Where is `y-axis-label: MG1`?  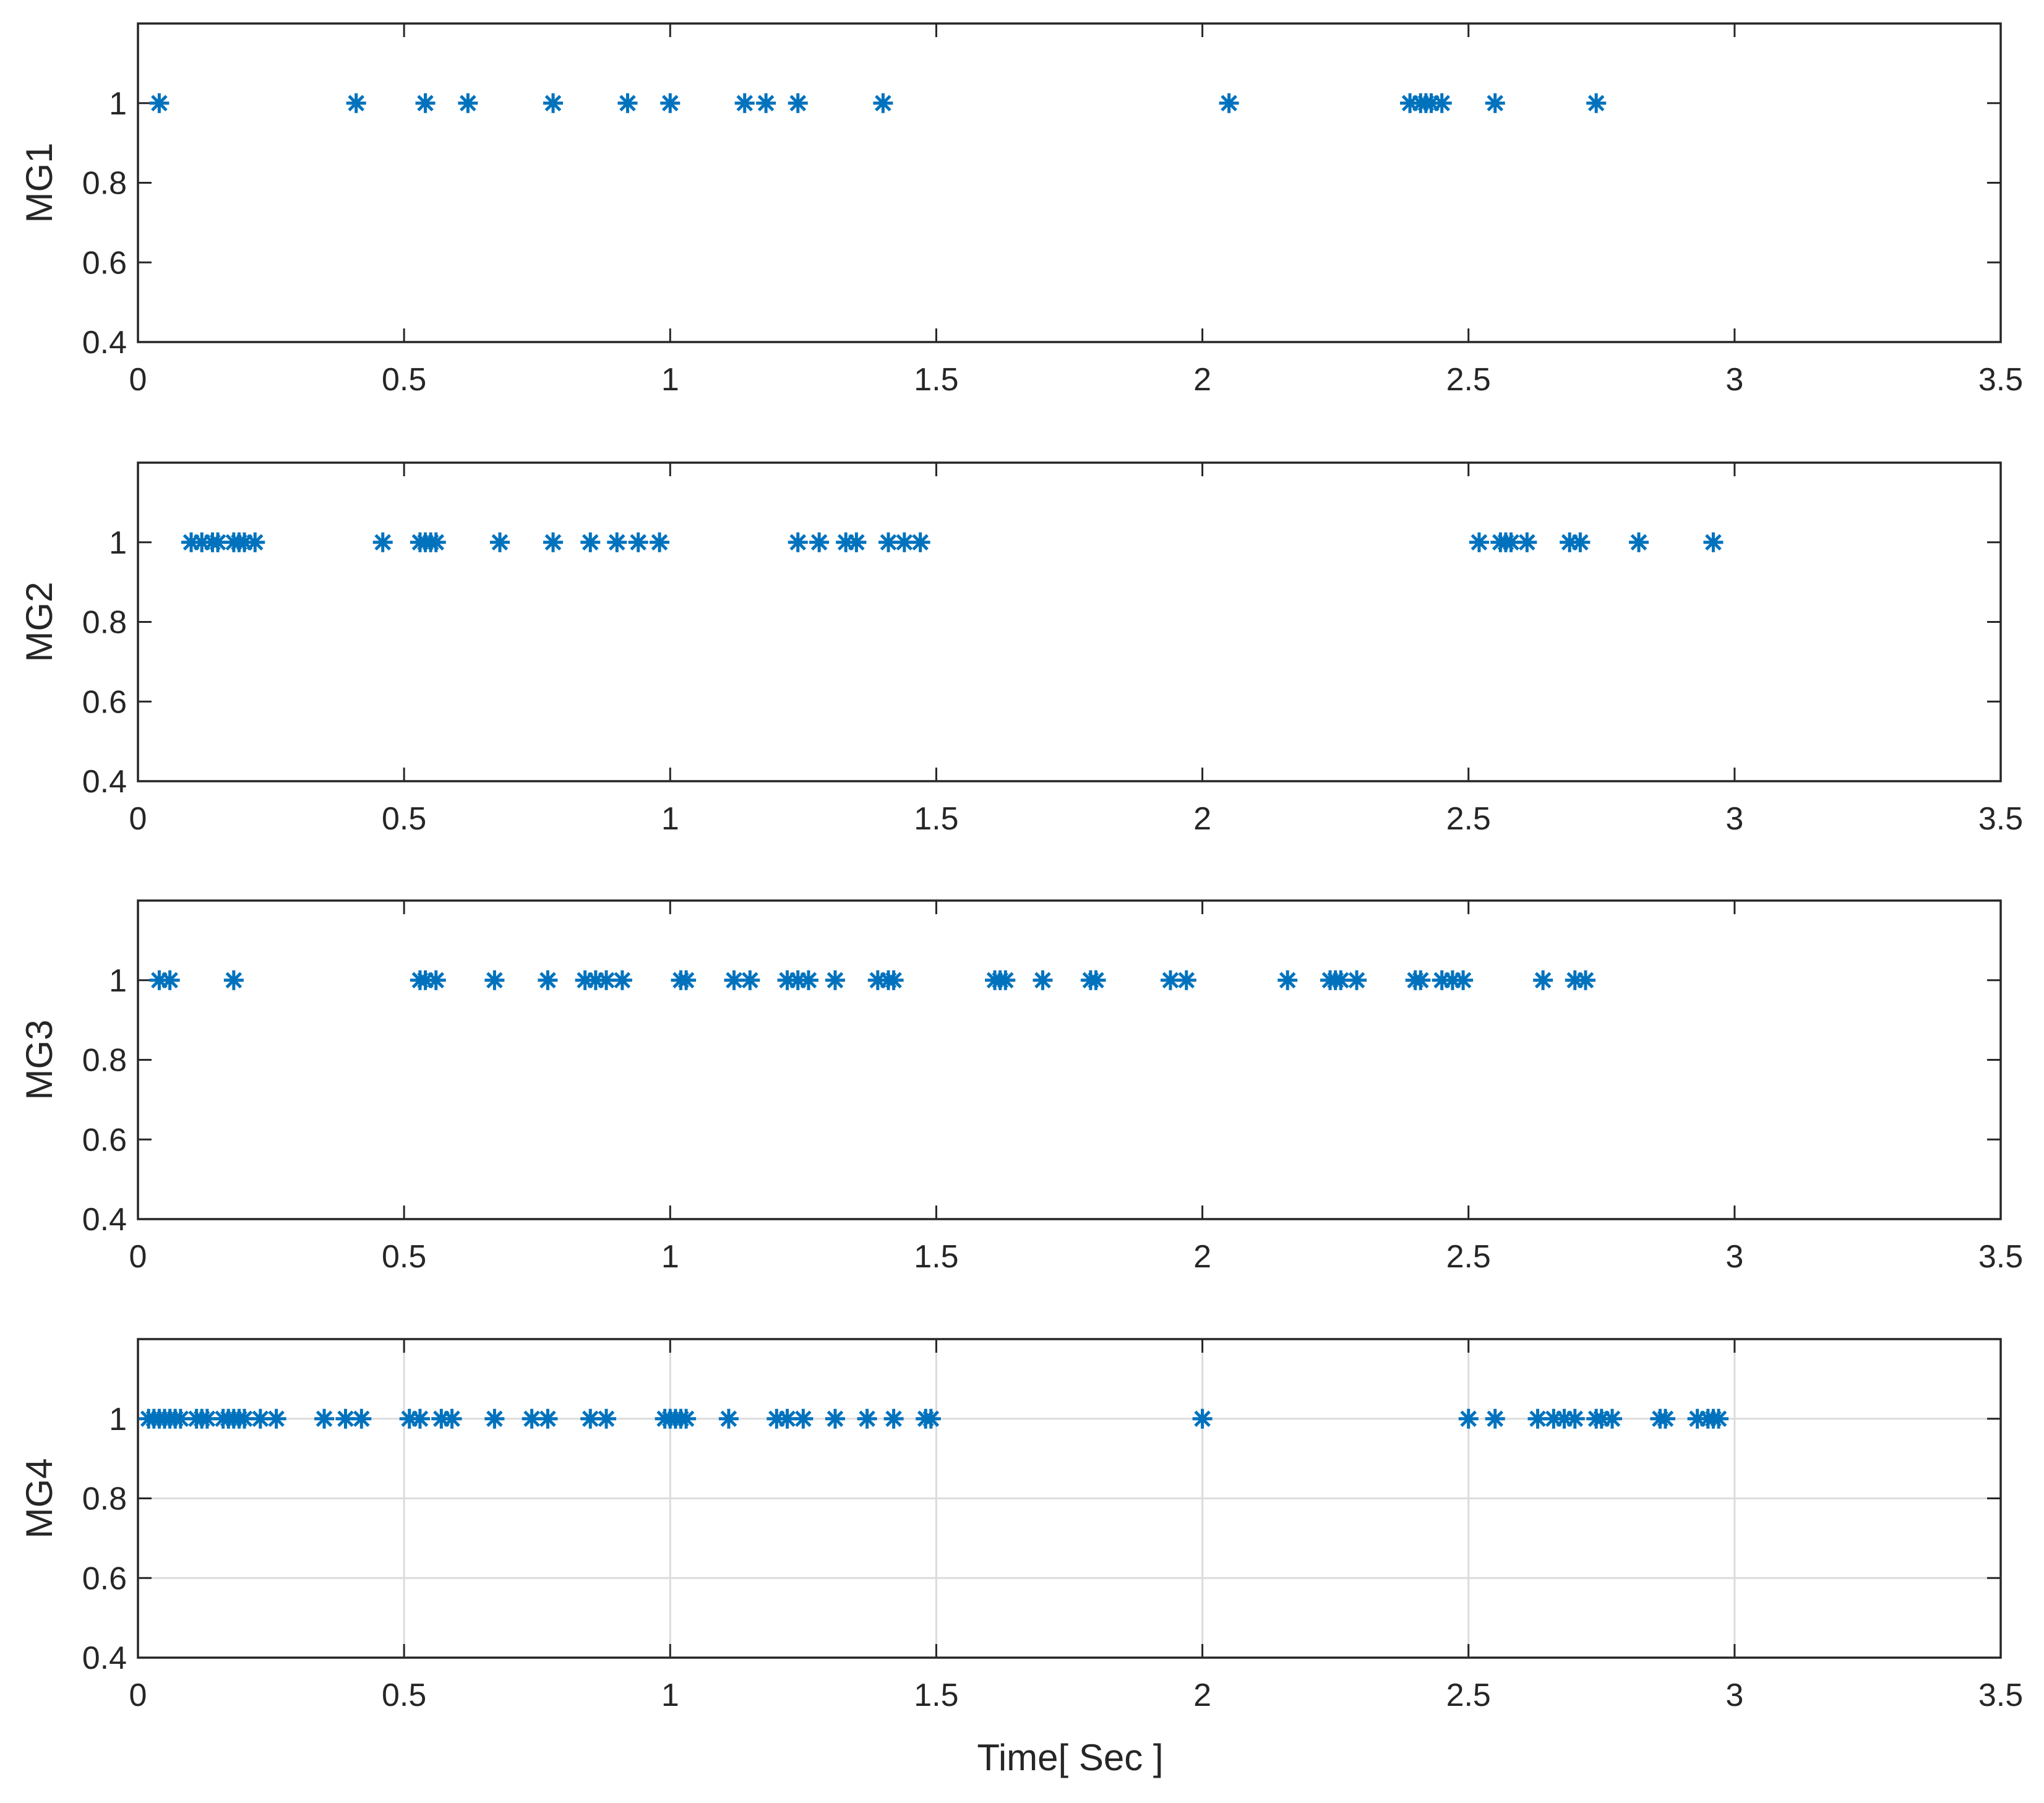
y-axis-label: MG1 is located at coordinates (40, 182).